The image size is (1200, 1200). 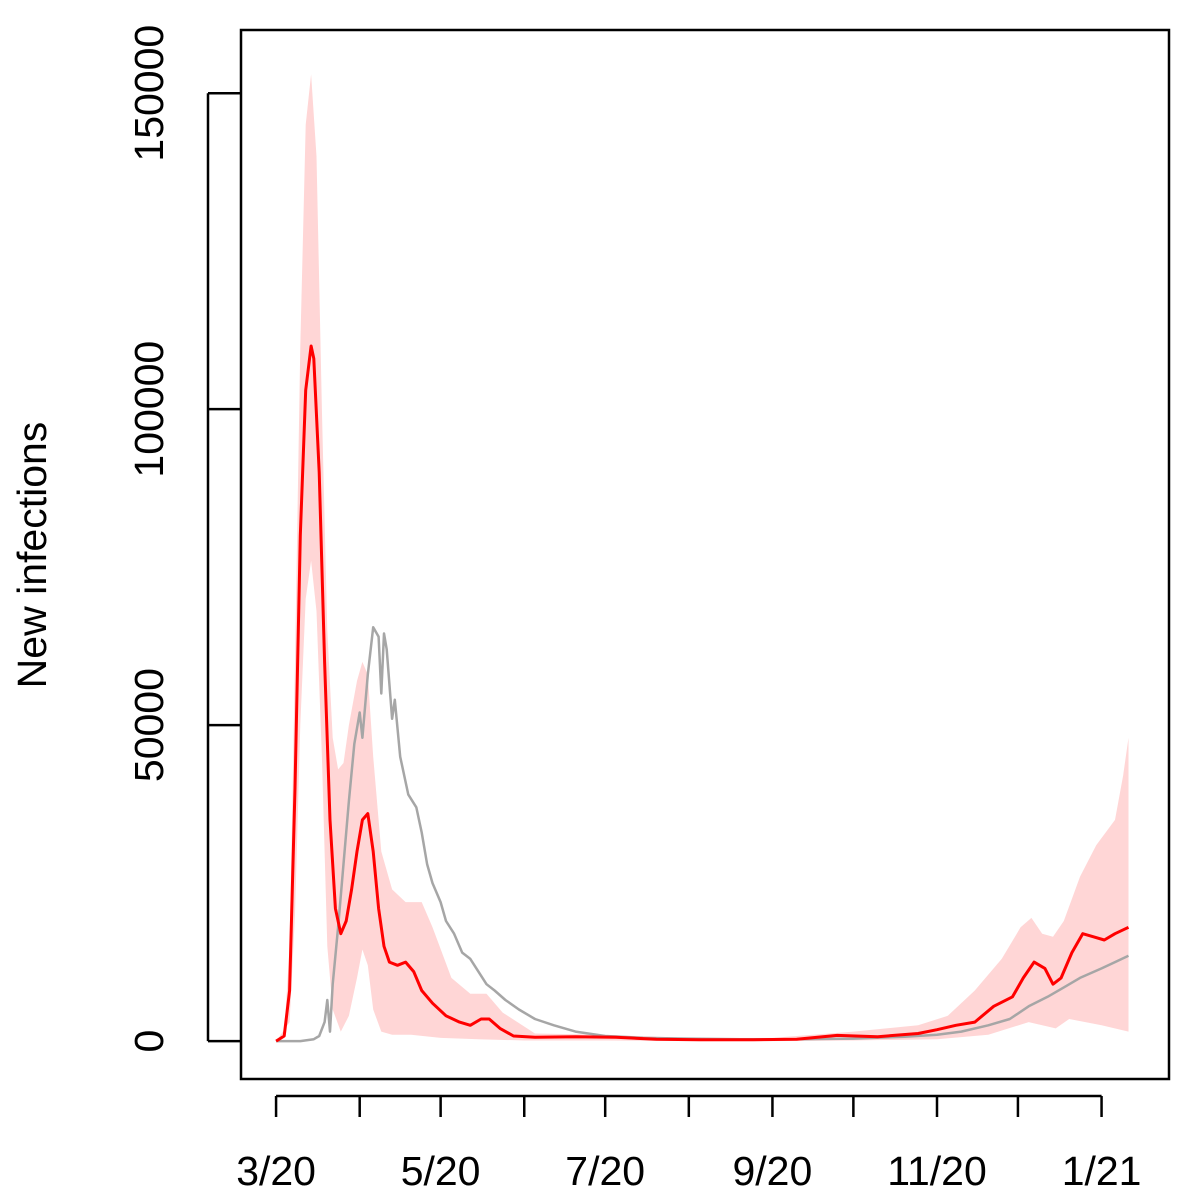 I want to click on y-axis: 0 50000 100000 150000, so click(x=183, y=539).